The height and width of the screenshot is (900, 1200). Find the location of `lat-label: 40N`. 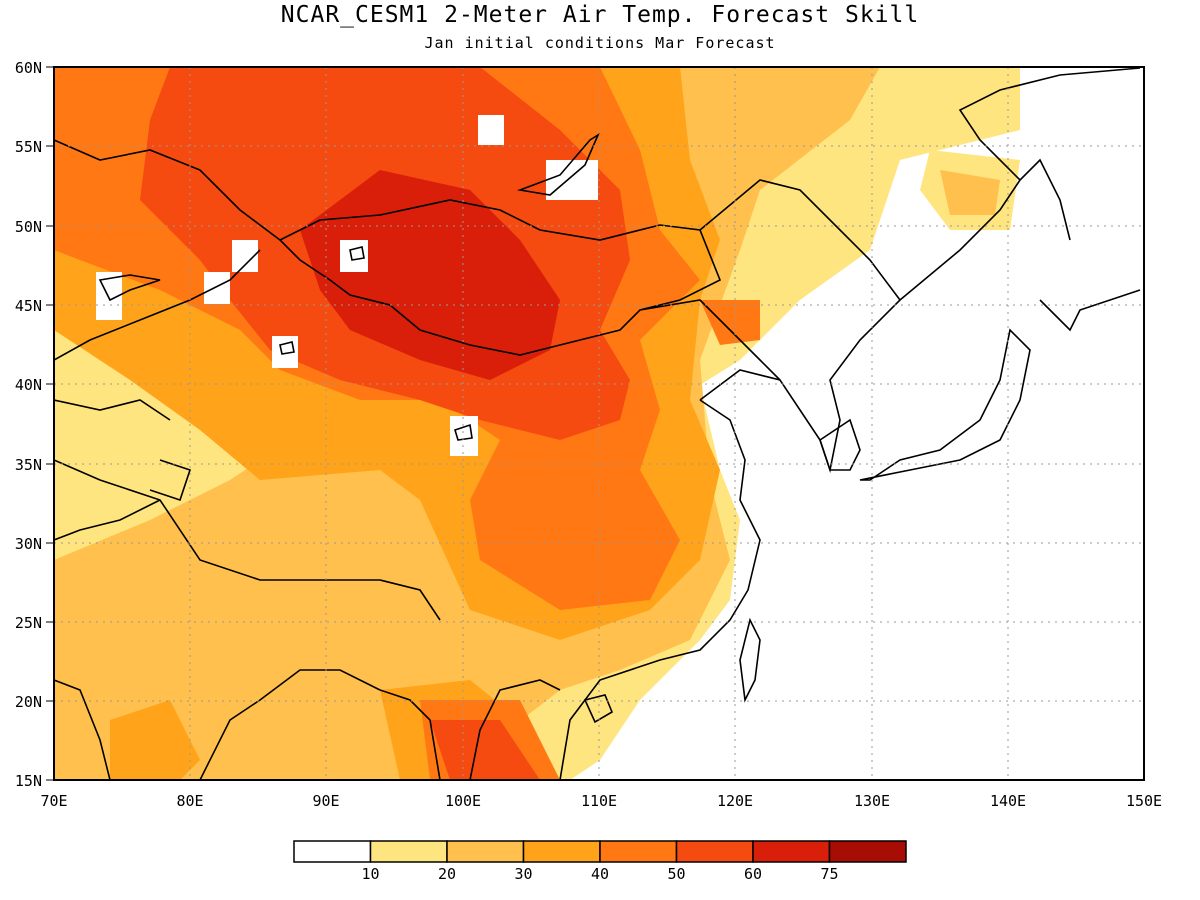

lat-label: 40N is located at coordinates (28, 385).